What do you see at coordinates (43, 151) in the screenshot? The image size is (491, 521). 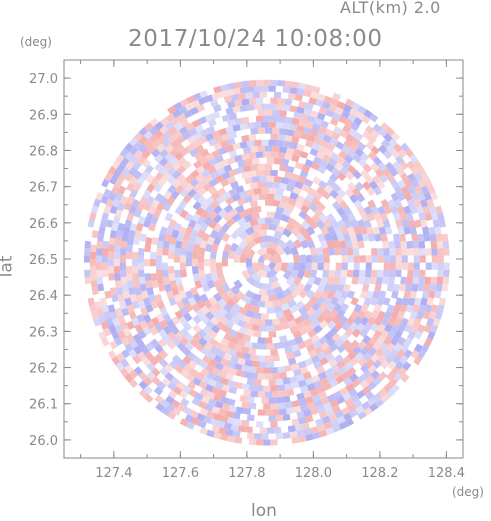 I see `y-tick-label: 26.8` at bounding box center [43, 151].